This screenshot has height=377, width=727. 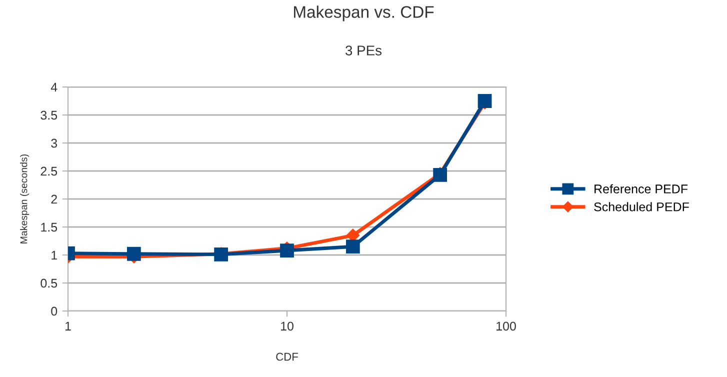 What do you see at coordinates (49, 283) in the screenshot?
I see `y-tick-label: 0.5` at bounding box center [49, 283].